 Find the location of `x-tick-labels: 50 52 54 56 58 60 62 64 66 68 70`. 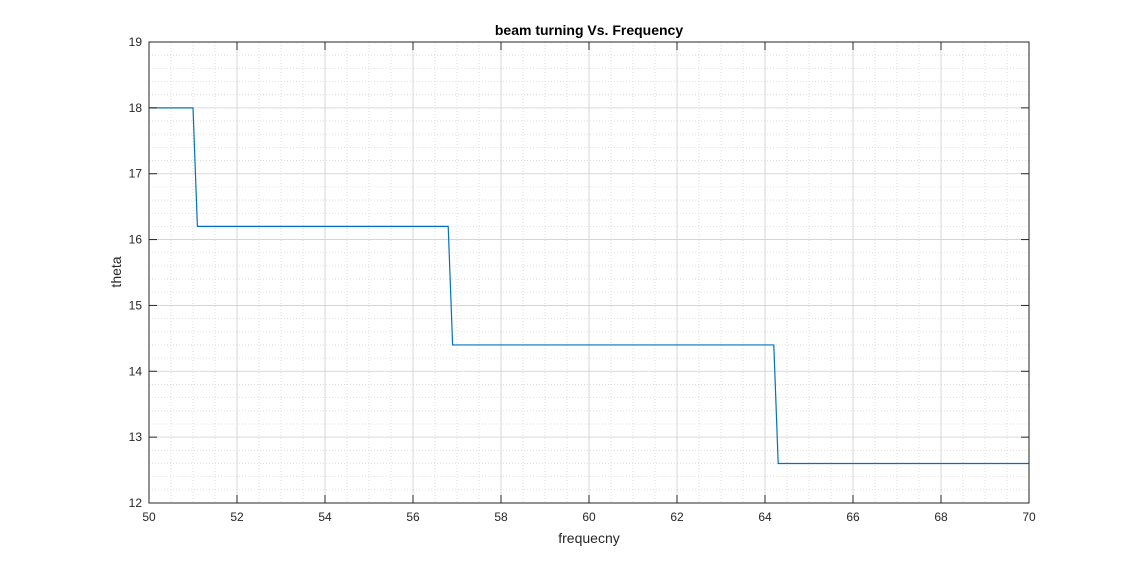

x-tick-labels: 50 52 54 56 58 60 62 64 66 68 70 is located at coordinates (589, 517).